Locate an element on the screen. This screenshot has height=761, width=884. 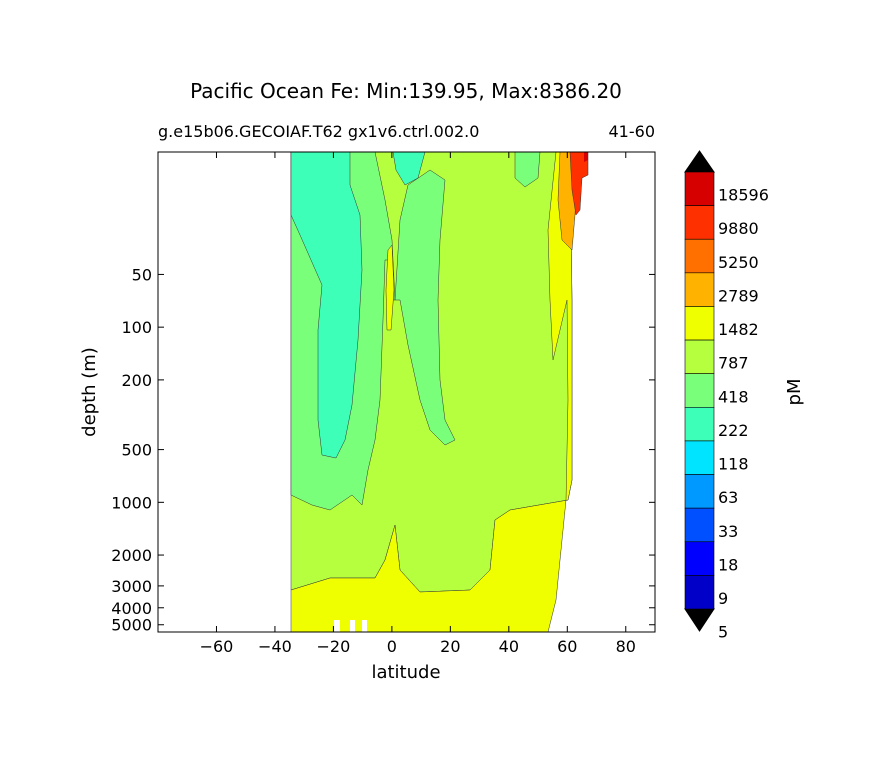
contour-band-418-787-patch is located at coordinates (527, 170).